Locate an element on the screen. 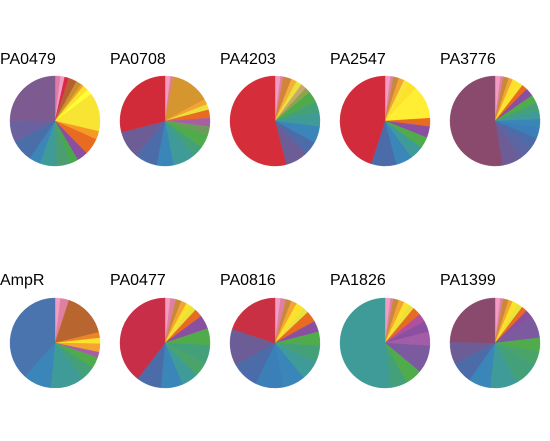 The image size is (550, 441). pie-title: PA1826 is located at coordinates (358, 280).